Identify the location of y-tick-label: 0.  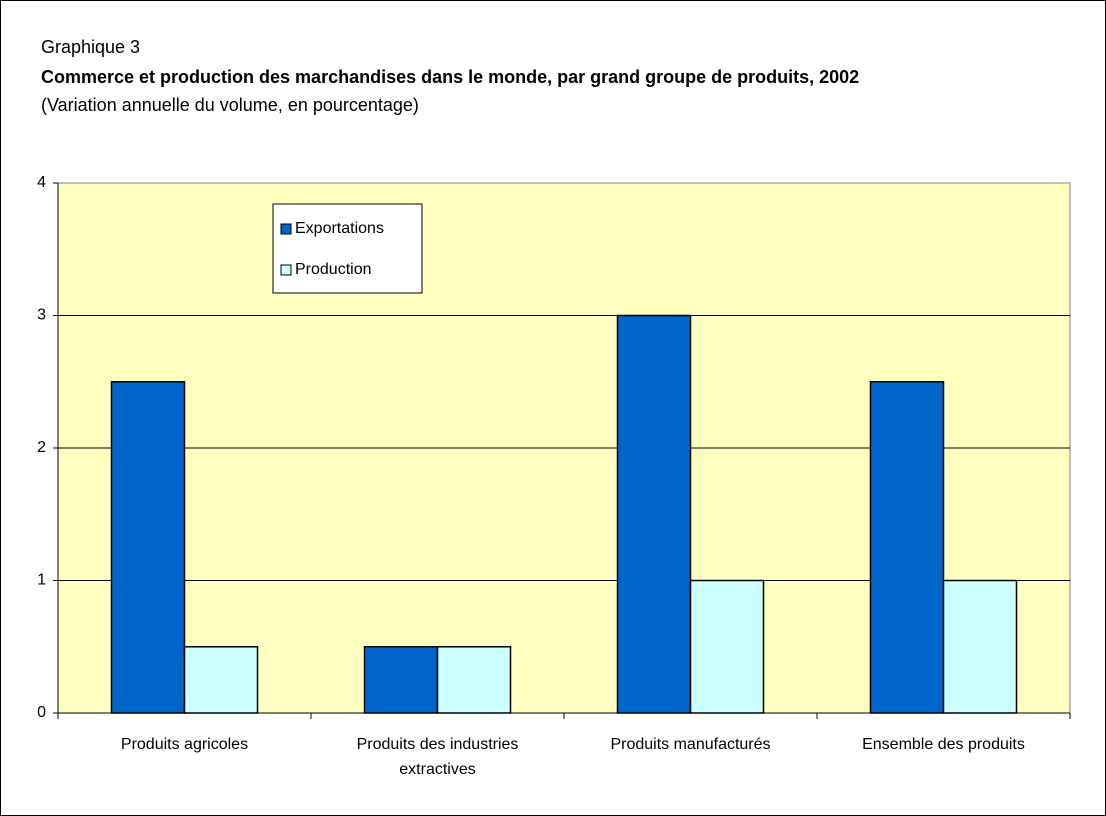
(41, 712).